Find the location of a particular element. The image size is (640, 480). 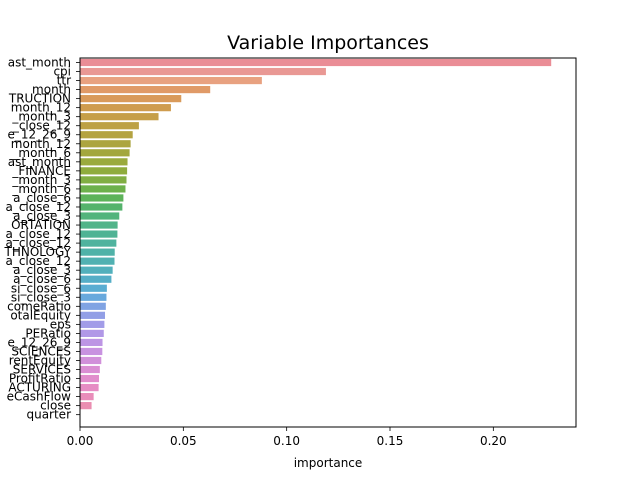

y-tick-label: ORTATION is located at coordinates (41, 225).